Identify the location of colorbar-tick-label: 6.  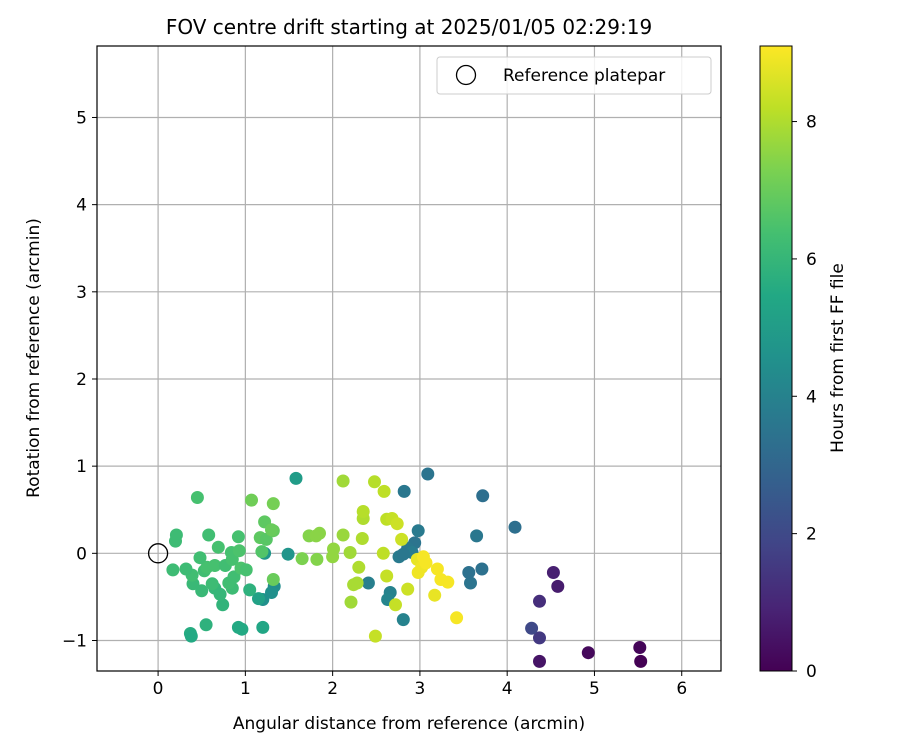
(811, 260).